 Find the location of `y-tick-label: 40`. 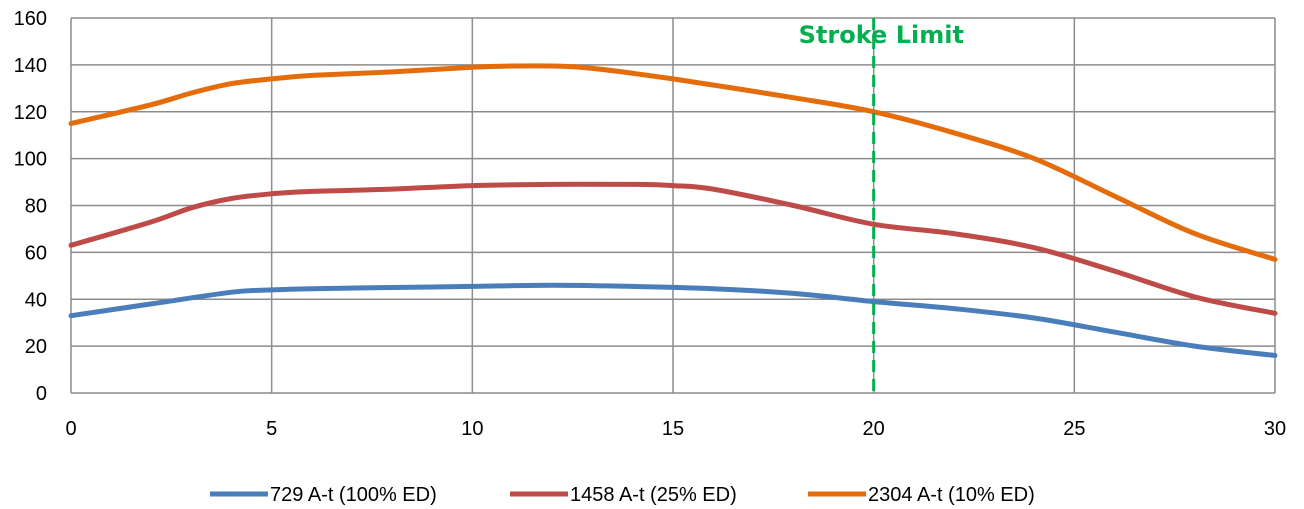

y-tick-label: 40 is located at coordinates (36, 300).